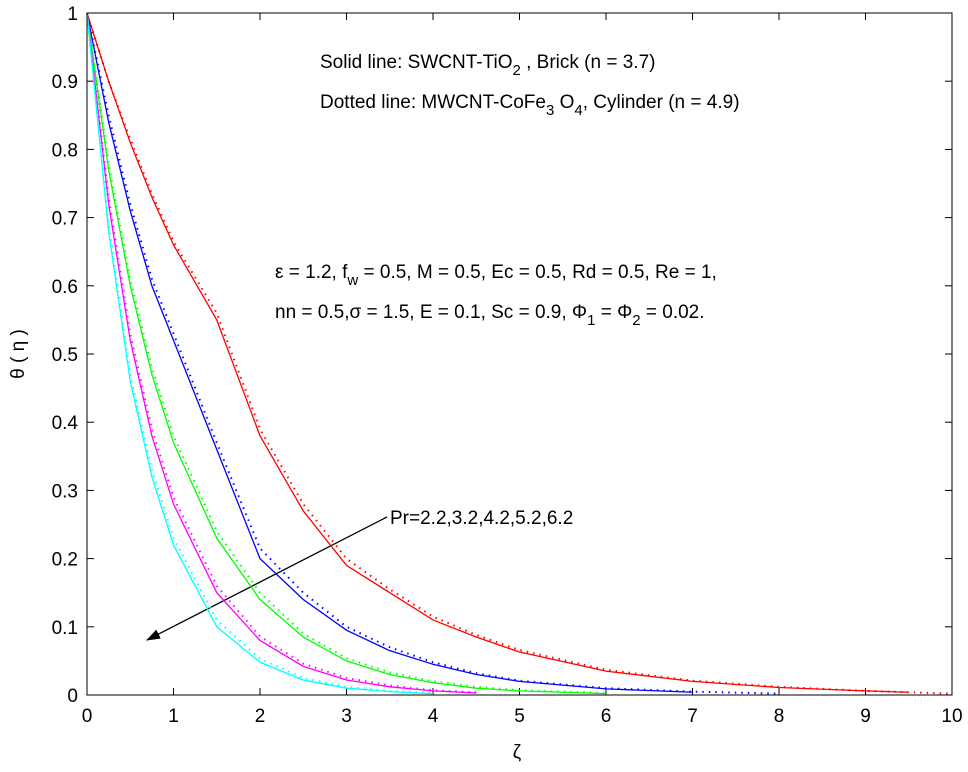 The image size is (968, 772). What do you see at coordinates (267, 578) in the screenshot?
I see `arrow` at bounding box center [267, 578].